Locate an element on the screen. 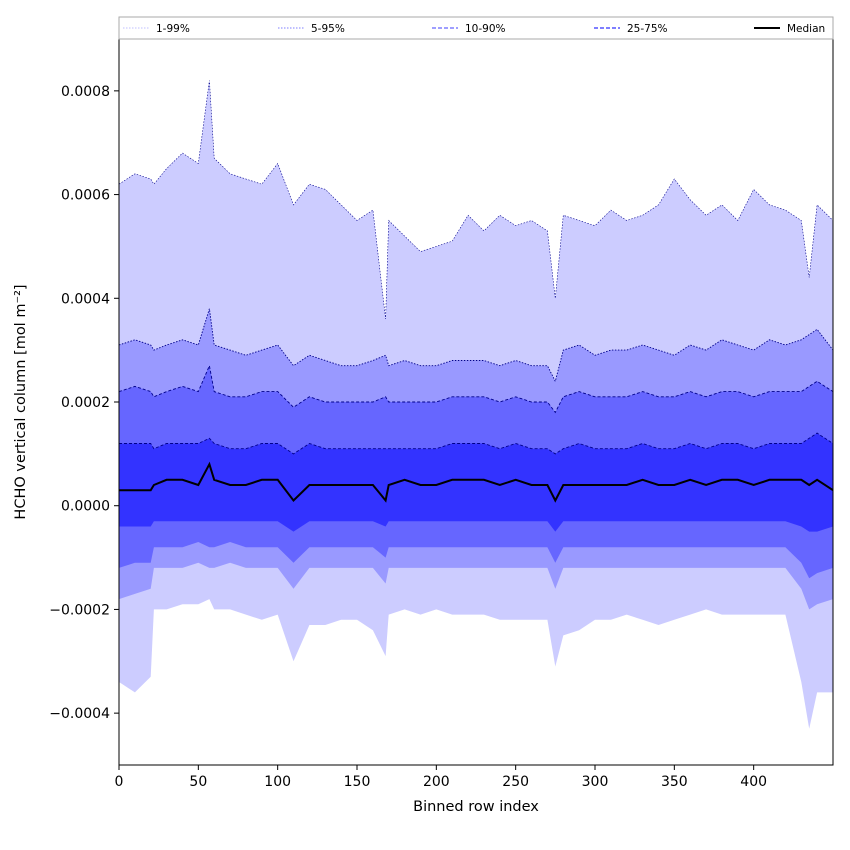  y-tick-label: 0.0002 is located at coordinates (85, 403).